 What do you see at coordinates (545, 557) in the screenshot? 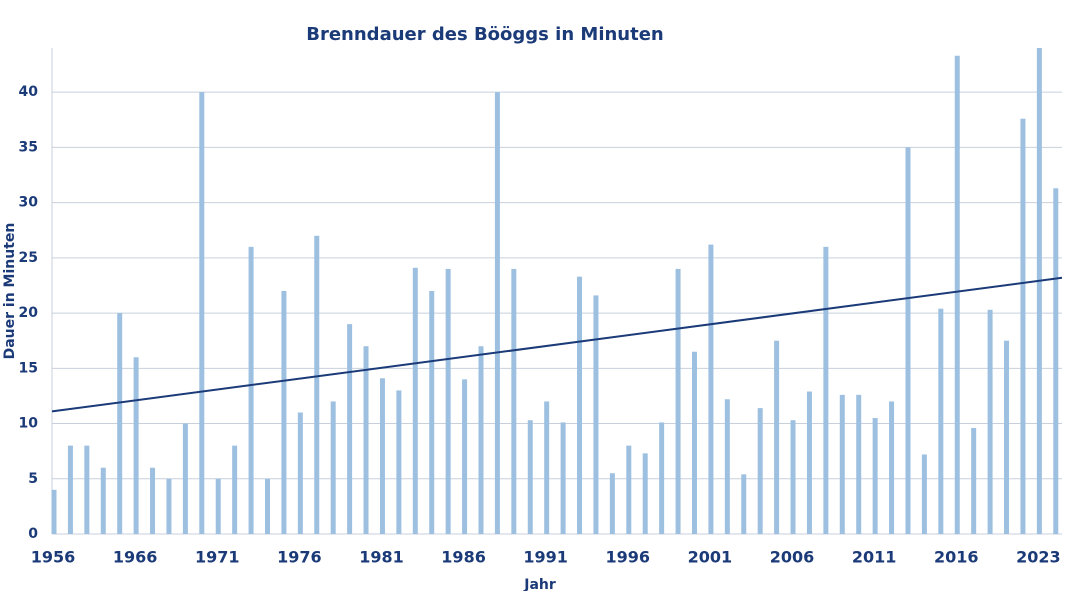
I see `x-tick-label: 1991` at bounding box center [545, 557].